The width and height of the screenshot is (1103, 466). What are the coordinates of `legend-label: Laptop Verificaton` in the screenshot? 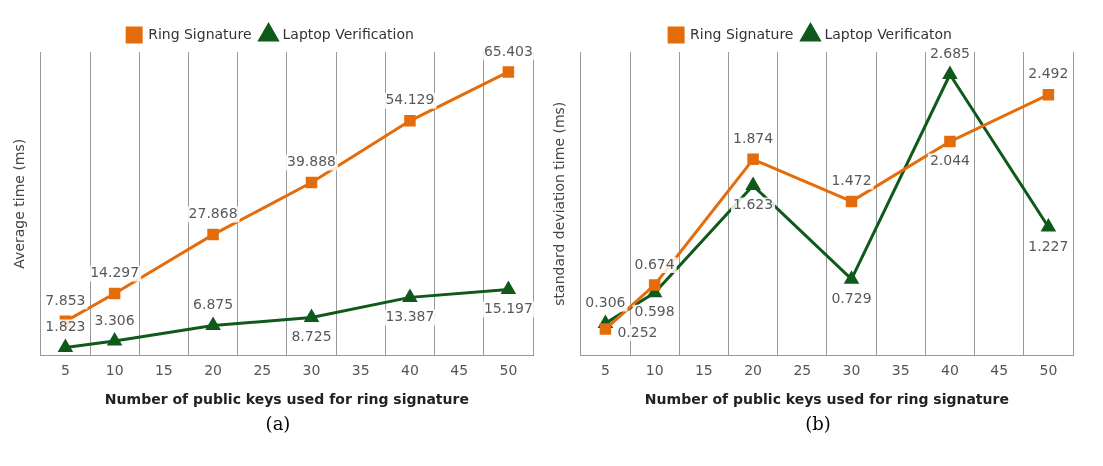 It's located at (888, 33).